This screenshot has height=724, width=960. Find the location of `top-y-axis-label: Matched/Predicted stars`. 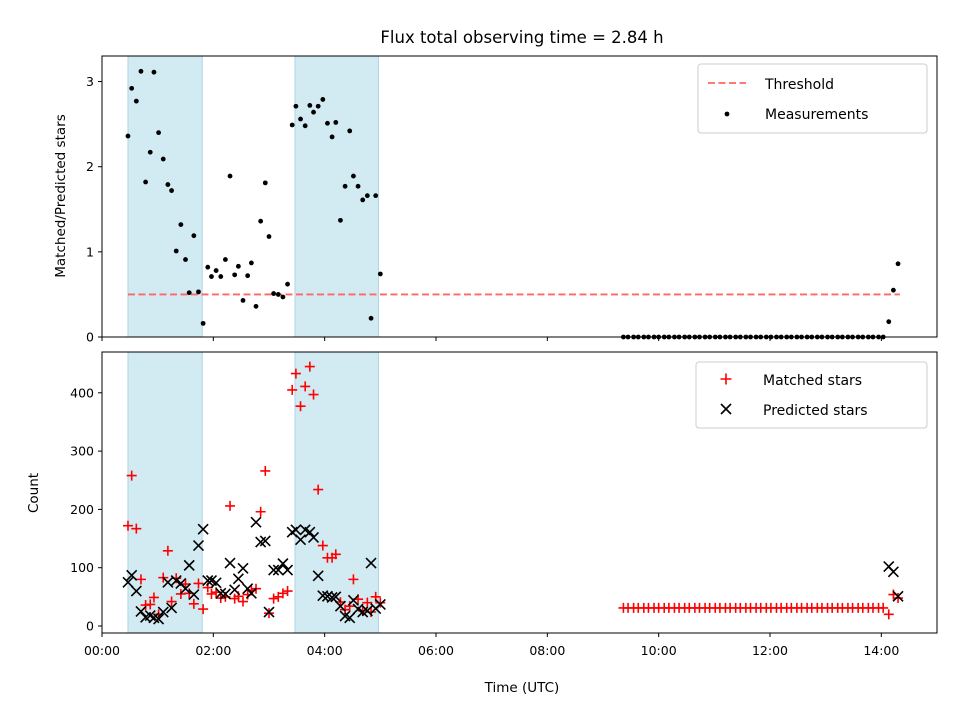

top-y-axis-label: Matched/Predicted stars is located at coordinates (61, 195).